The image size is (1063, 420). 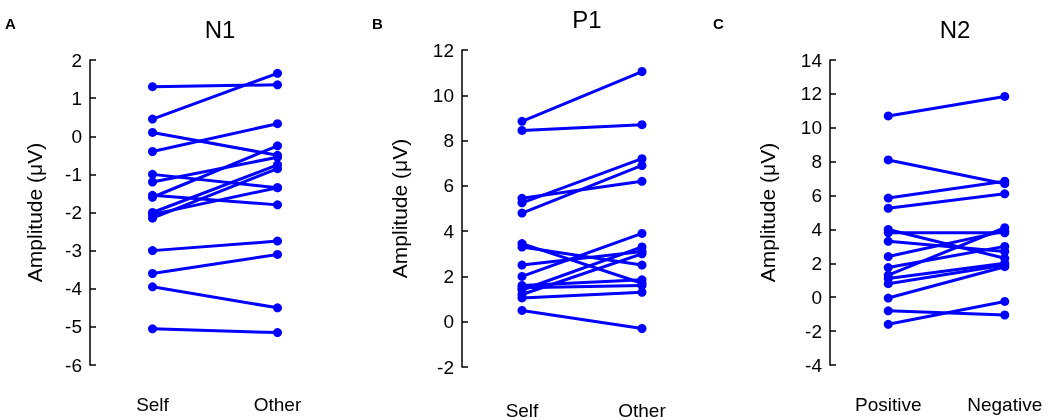 I want to click on y-tick-label: -1, so click(x=73, y=174).